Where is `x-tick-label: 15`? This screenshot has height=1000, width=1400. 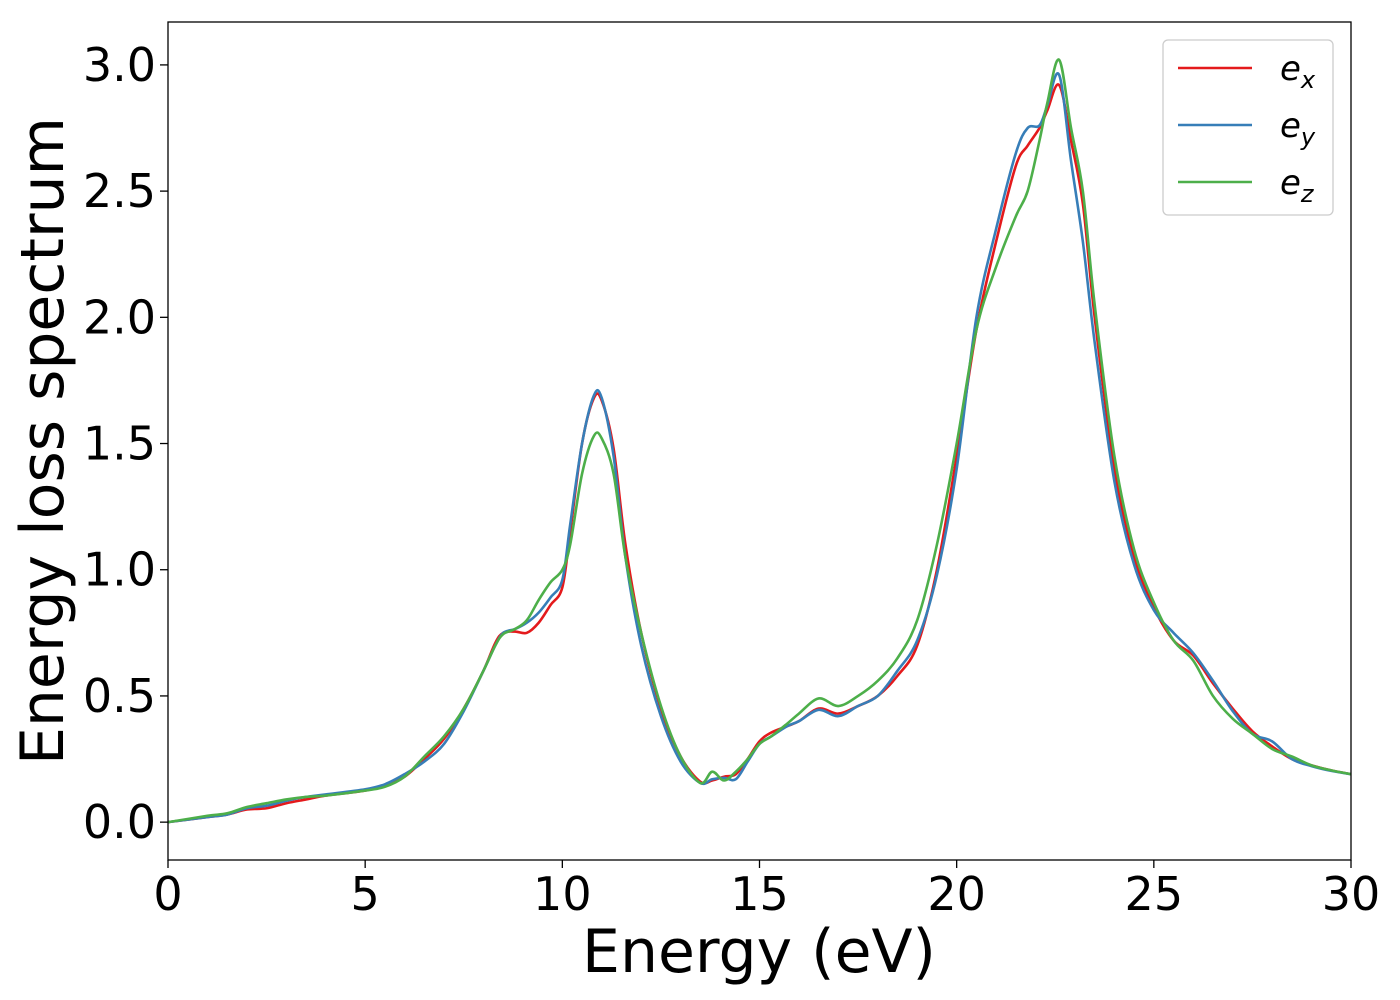
x-tick-label: 15 is located at coordinates (759, 894).